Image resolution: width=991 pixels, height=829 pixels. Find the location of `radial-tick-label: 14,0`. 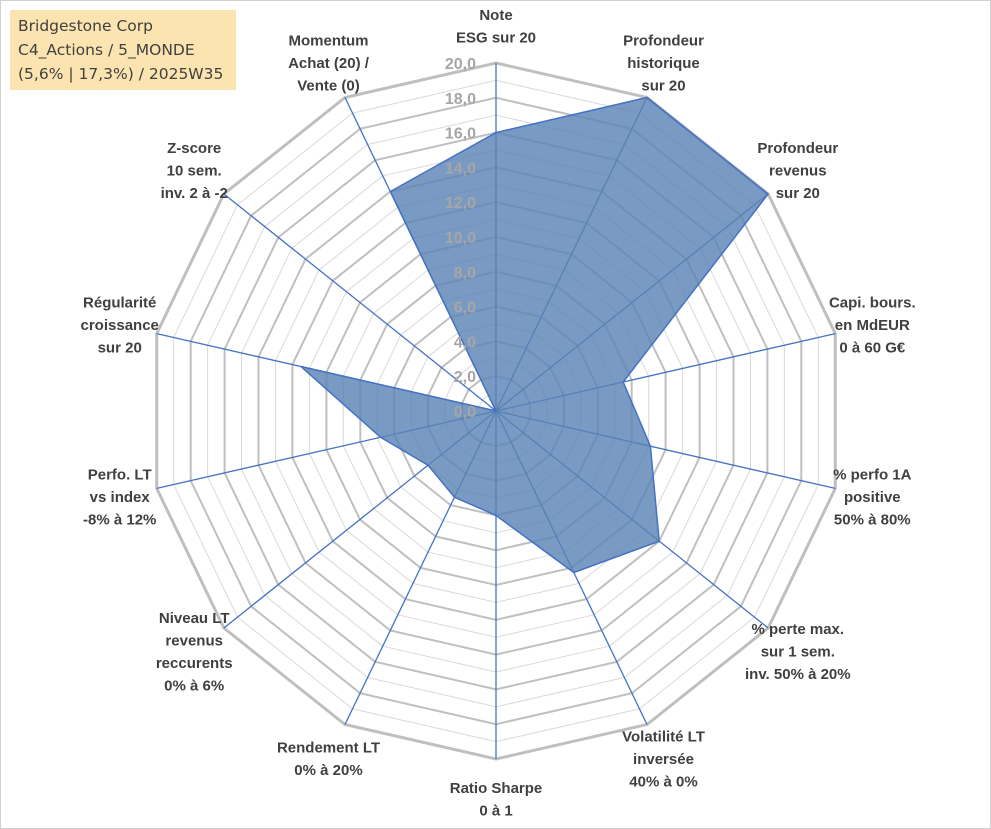

radial-tick-label: 14,0 is located at coordinates (460, 168).